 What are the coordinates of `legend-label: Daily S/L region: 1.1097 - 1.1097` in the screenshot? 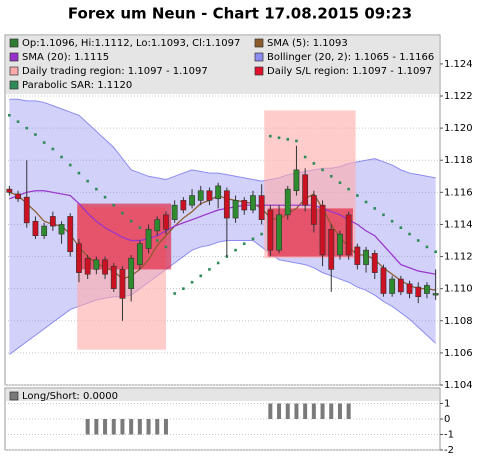 It's located at (349, 71).